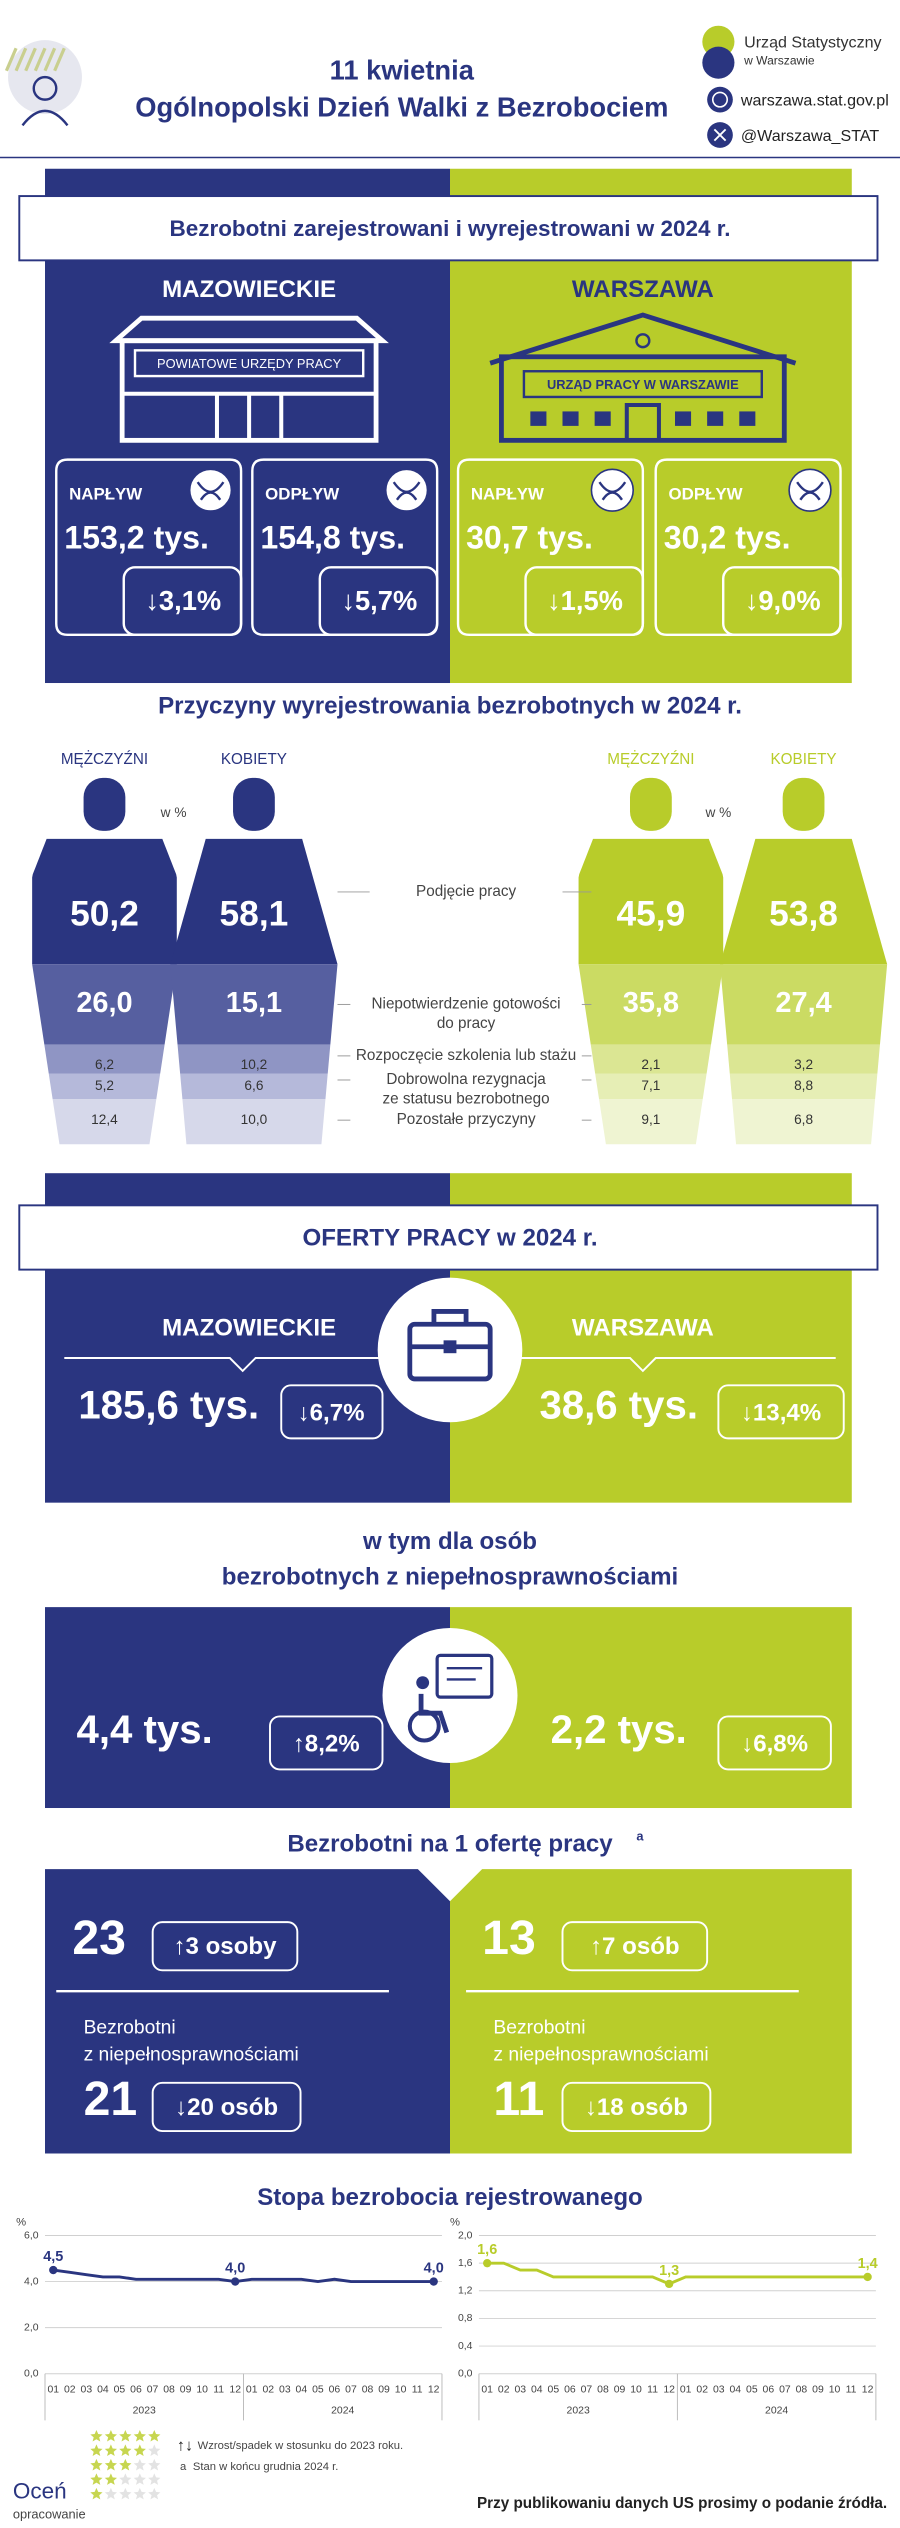  I want to click on reason-value: 12,4, so click(104, 1119).